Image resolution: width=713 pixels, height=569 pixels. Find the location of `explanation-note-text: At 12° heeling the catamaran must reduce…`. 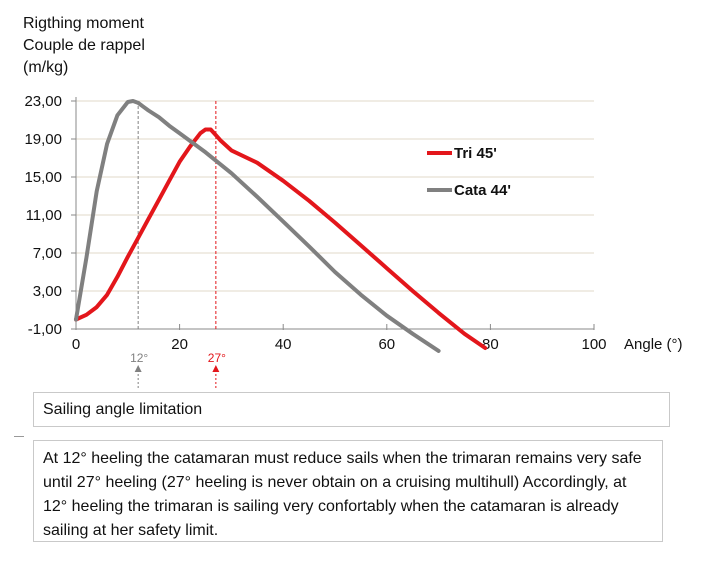

explanation-note-text: At 12° heeling the catamaran must reduce… is located at coordinates (342, 494).